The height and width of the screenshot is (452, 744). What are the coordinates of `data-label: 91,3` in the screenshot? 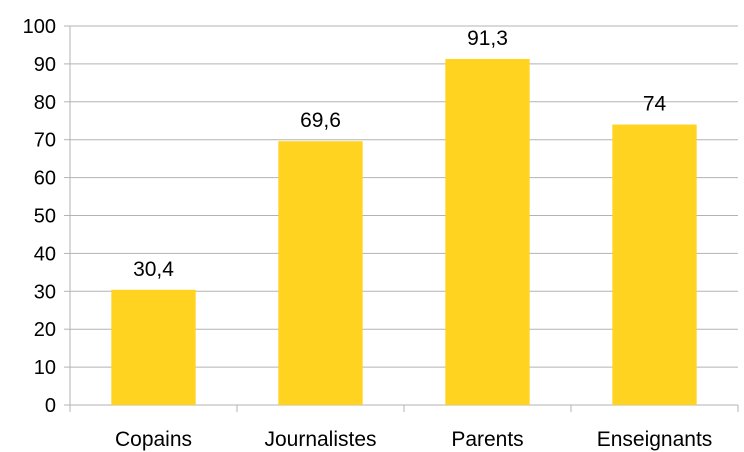 It's located at (487, 38).